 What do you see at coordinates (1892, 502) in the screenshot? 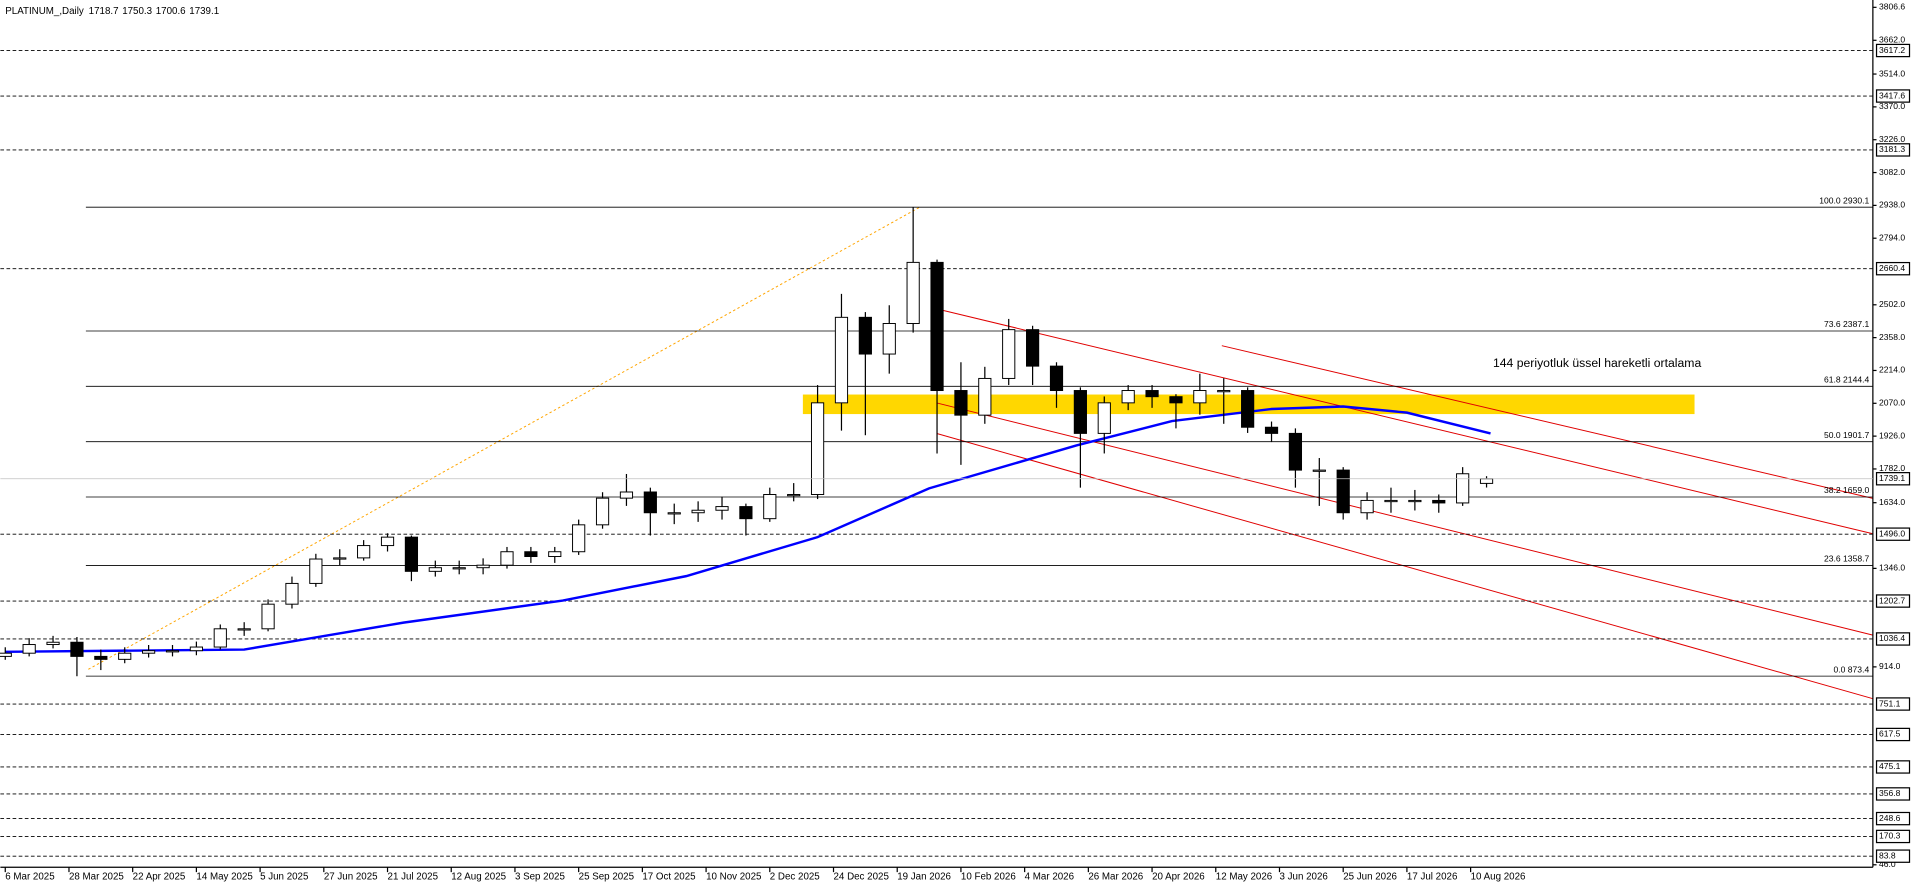
I see `y-tick-label: 1634.0` at bounding box center [1892, 502].